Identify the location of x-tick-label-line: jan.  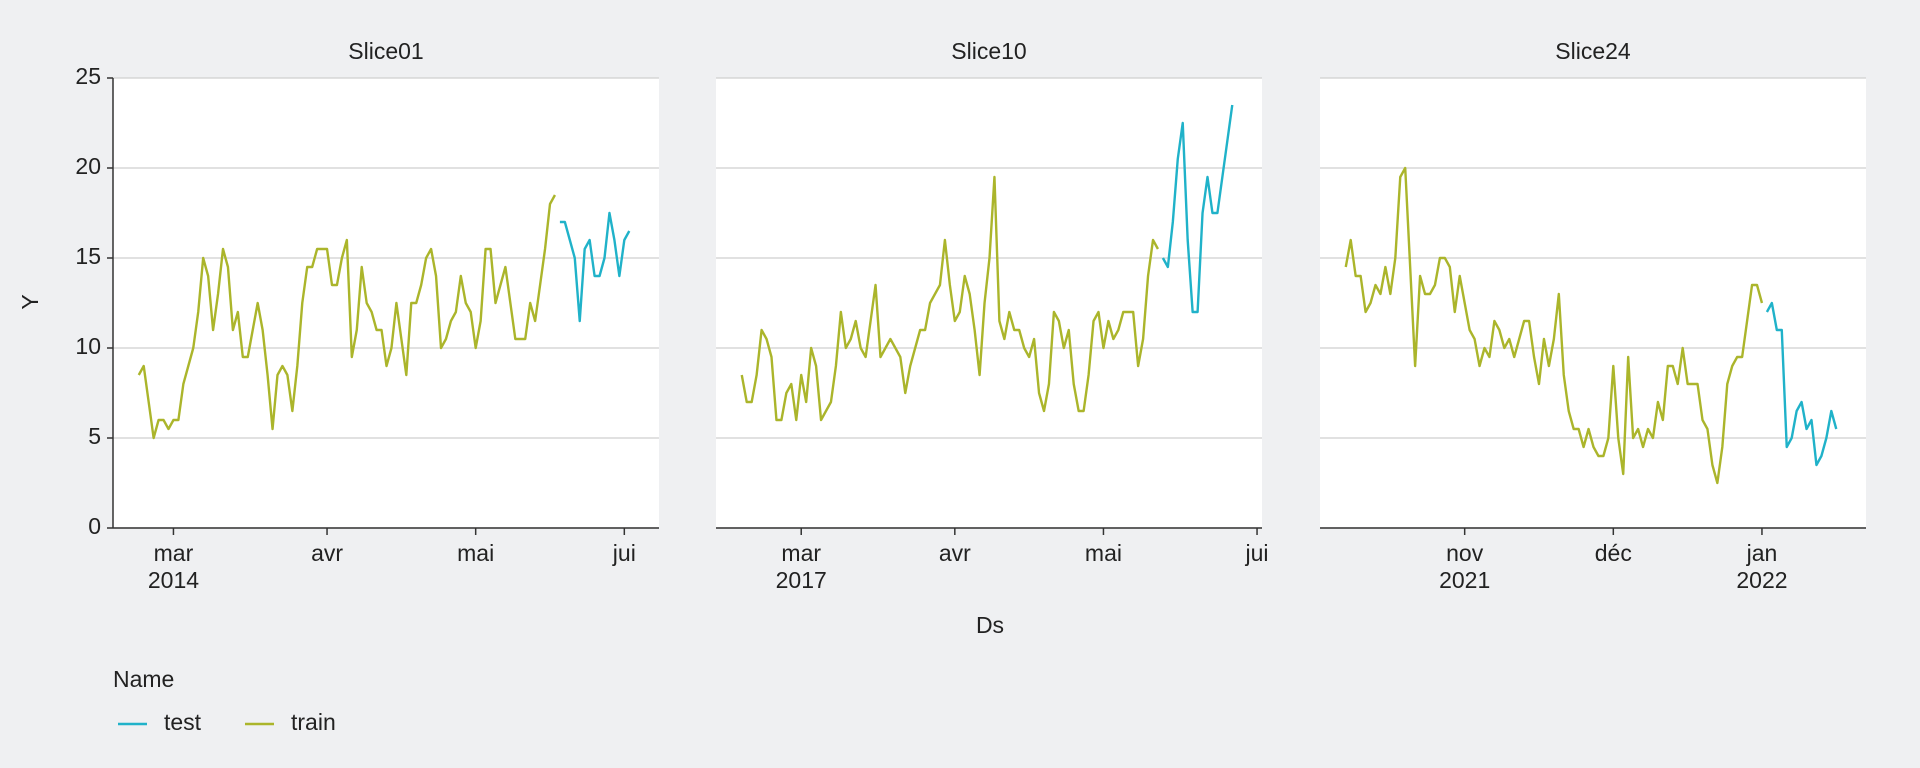
(1762, 553).